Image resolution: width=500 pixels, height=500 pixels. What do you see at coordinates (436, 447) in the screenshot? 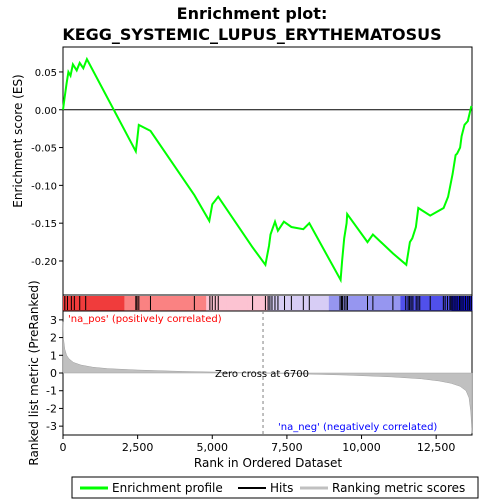
I see `metric-xtick-label: 12,500` at bounding box center [436, 447].